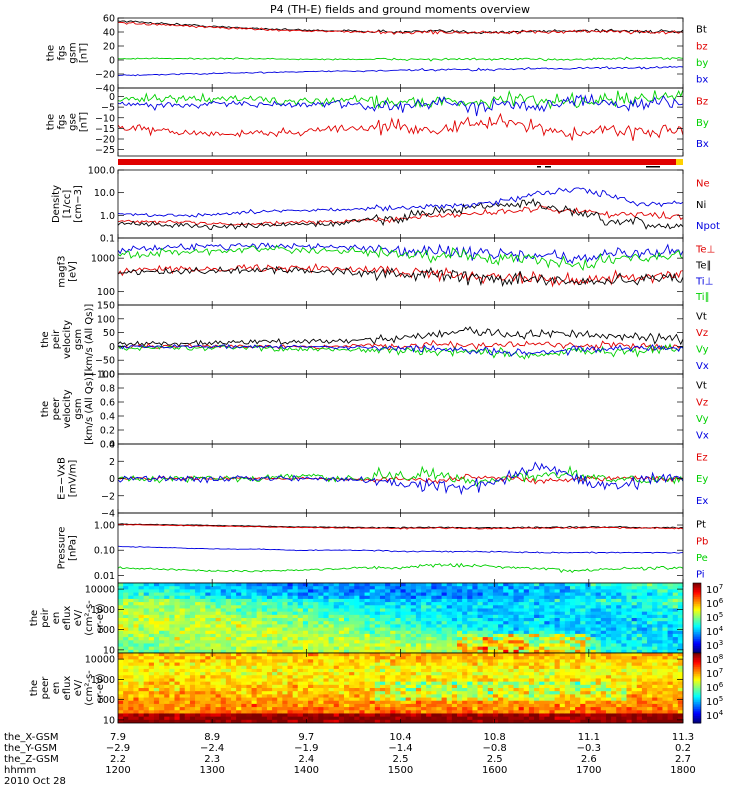  I want to click on series-line-bz, so click(400, 126).